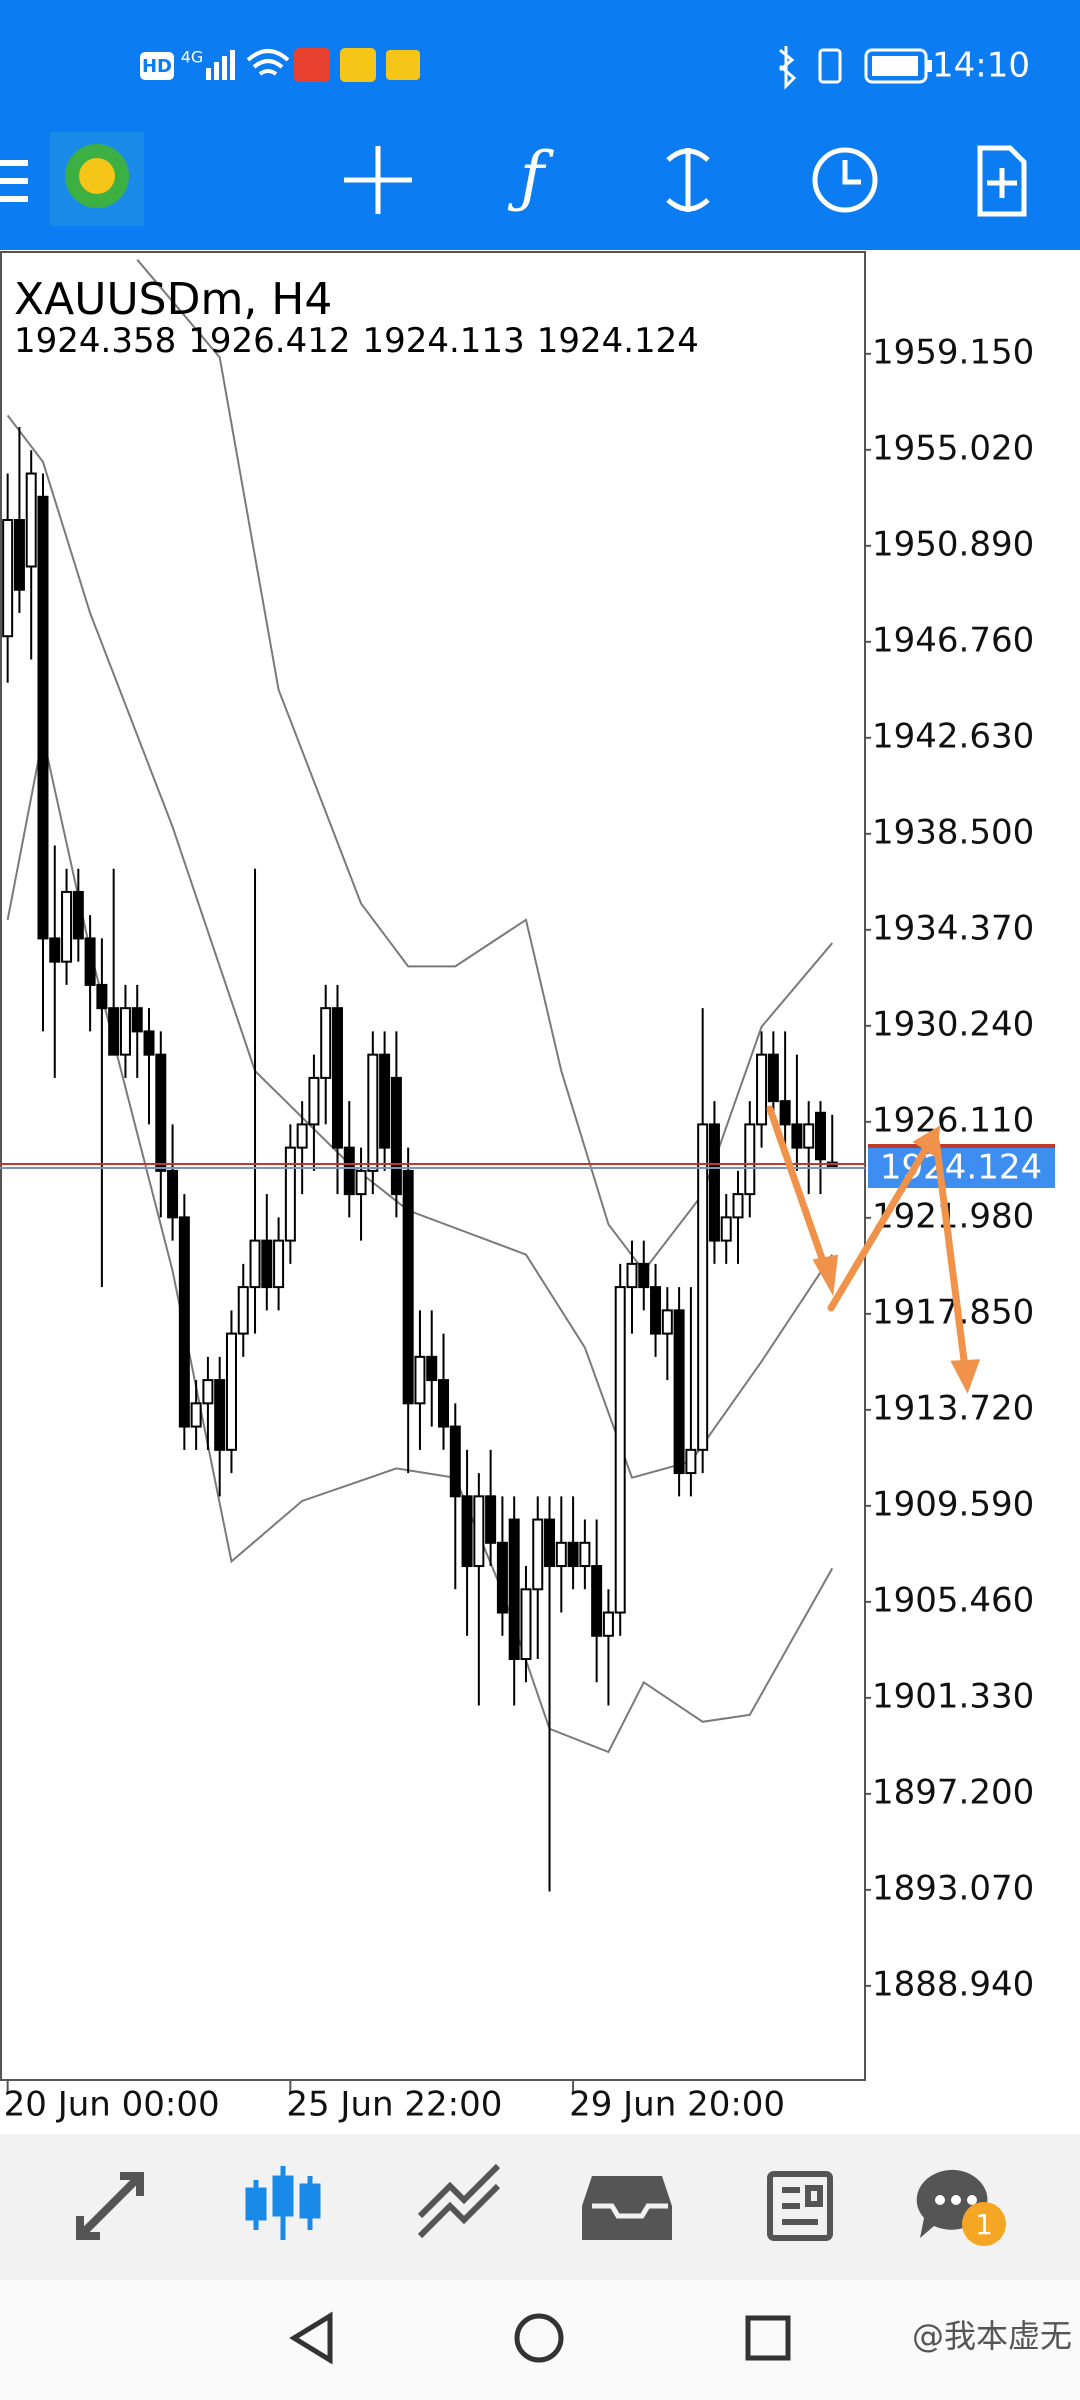 This screenshot has width=1080, height=2400. I want to click on app-bar, so click(540, 125).